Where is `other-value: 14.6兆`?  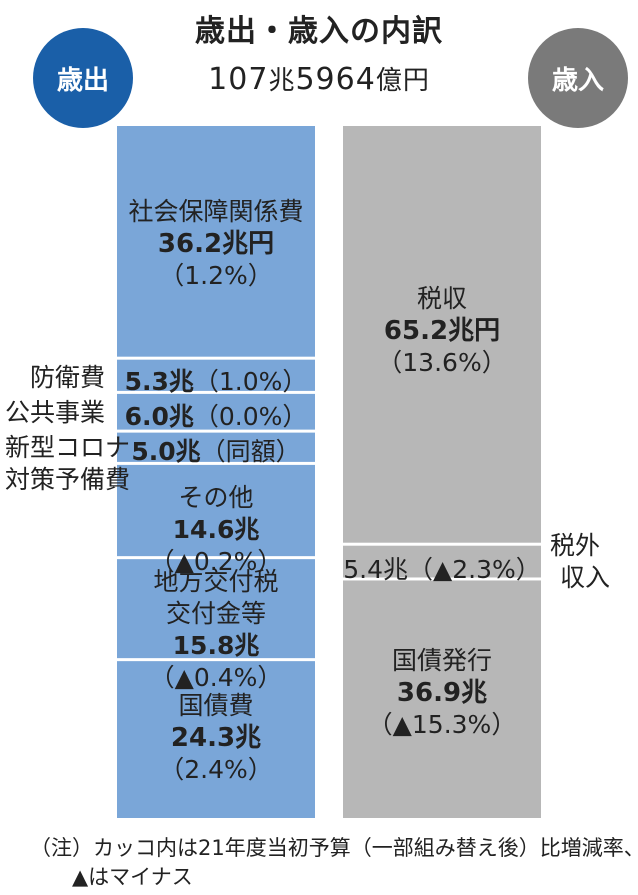
other-value: 14.6兆 is located at coordinates (216, 529).